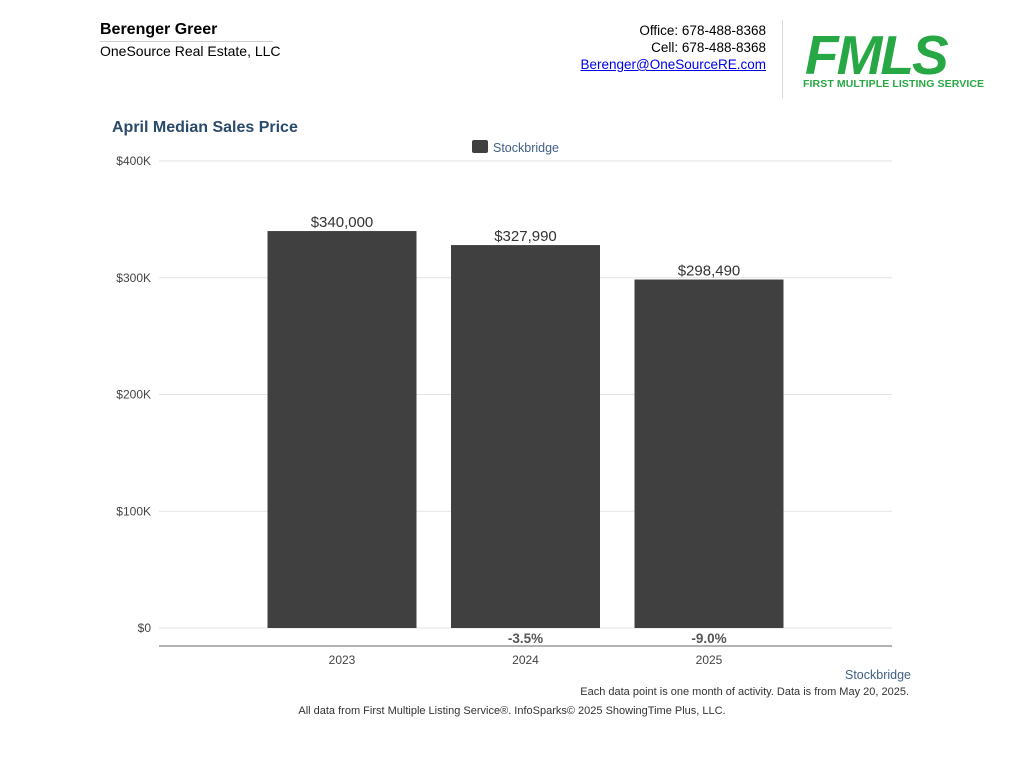 This screenshot has width=1024, height=768. What do you see at coordinates (133, 278) in the screenshot?
I see `y-tick-label: $300K` at bounding box center [133, 278].